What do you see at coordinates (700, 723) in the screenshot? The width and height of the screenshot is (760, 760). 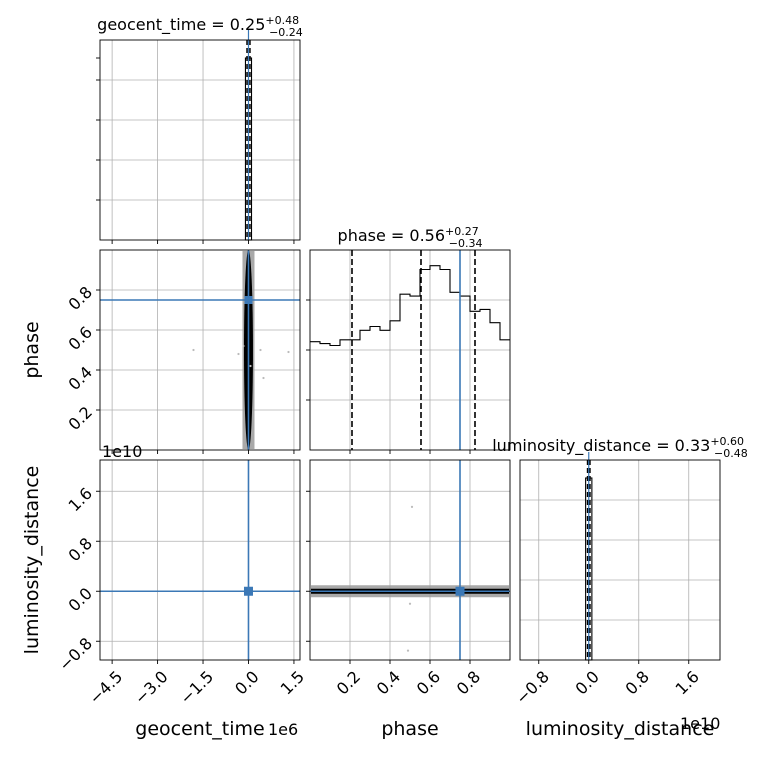 I see `offset-ld-x: 1e10` at bounding box center [700, 723].